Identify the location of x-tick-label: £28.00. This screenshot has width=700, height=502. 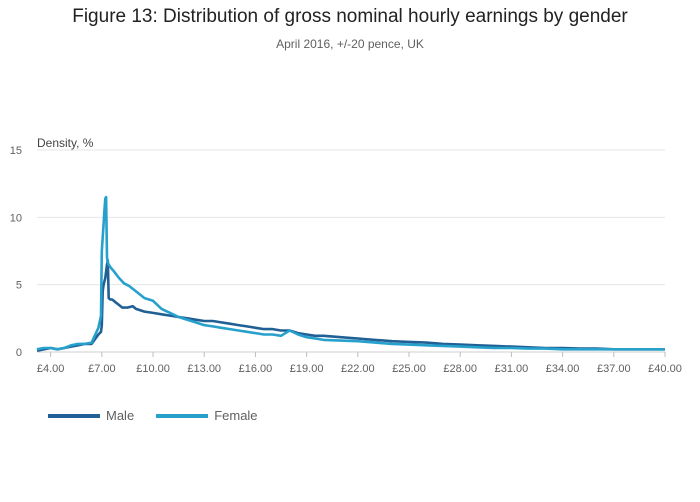
(460, 369).